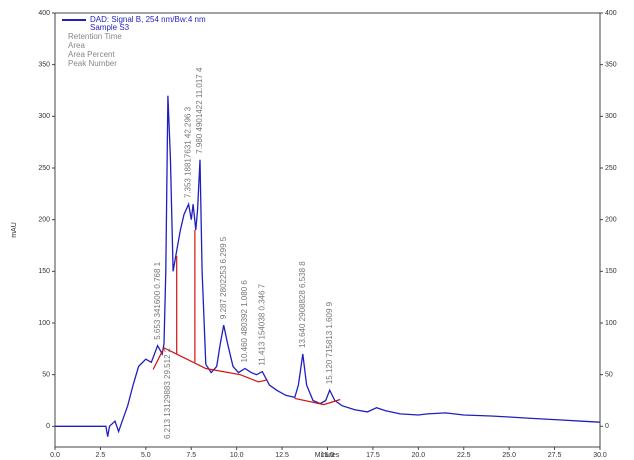 This screenshot has width=634, height=460. What do you see at coordinates (600, 455) in the screenshot?
I see `x-tick-label: 30.0` at bounding box center [600, 455].